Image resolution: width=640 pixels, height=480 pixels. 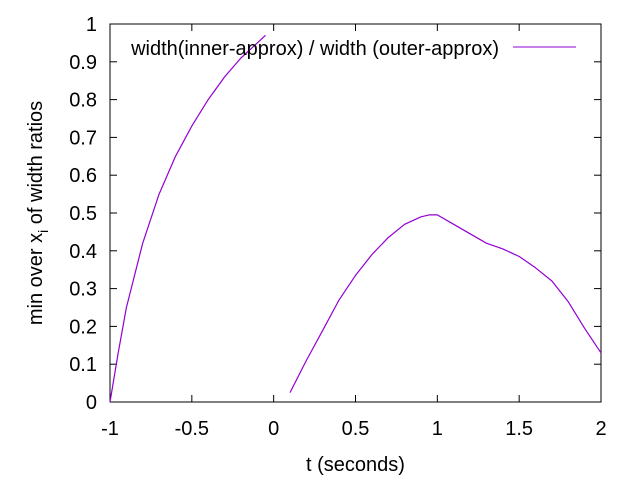 I want to click on y-tick-label: 0.4, so click(x=83, y=252).